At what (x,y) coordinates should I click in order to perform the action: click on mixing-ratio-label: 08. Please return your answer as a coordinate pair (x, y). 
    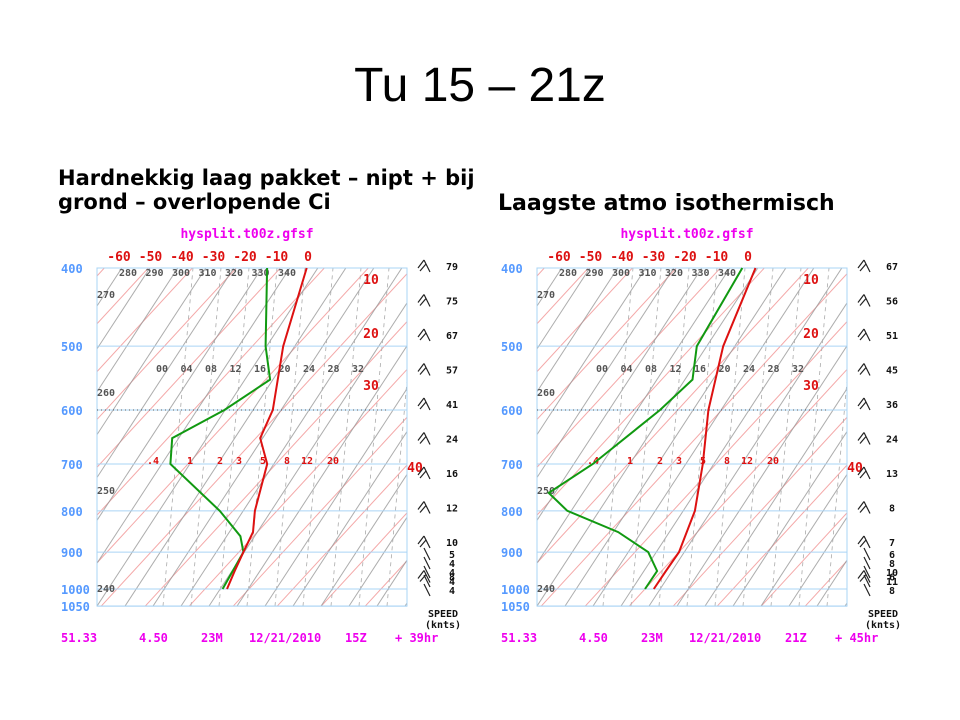
    Looking at the image, I should click on (651, 369).